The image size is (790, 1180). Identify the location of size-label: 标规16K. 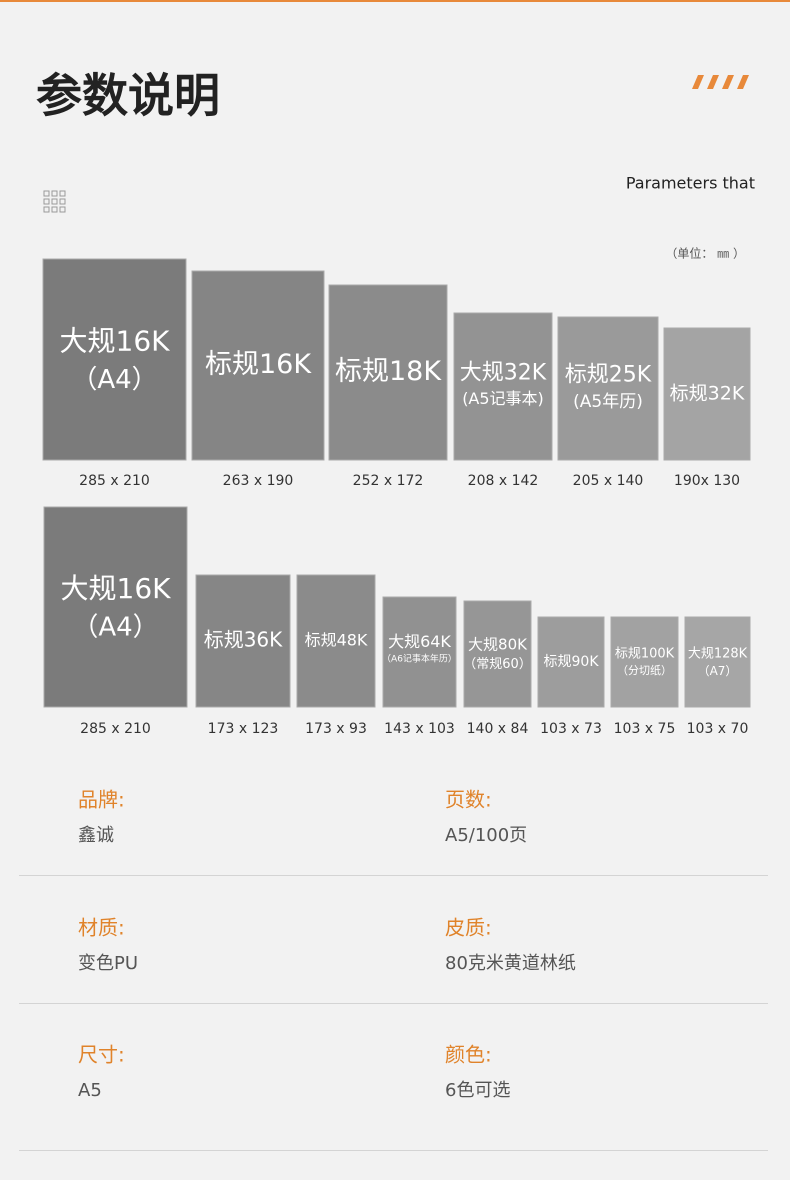
(258, 364).